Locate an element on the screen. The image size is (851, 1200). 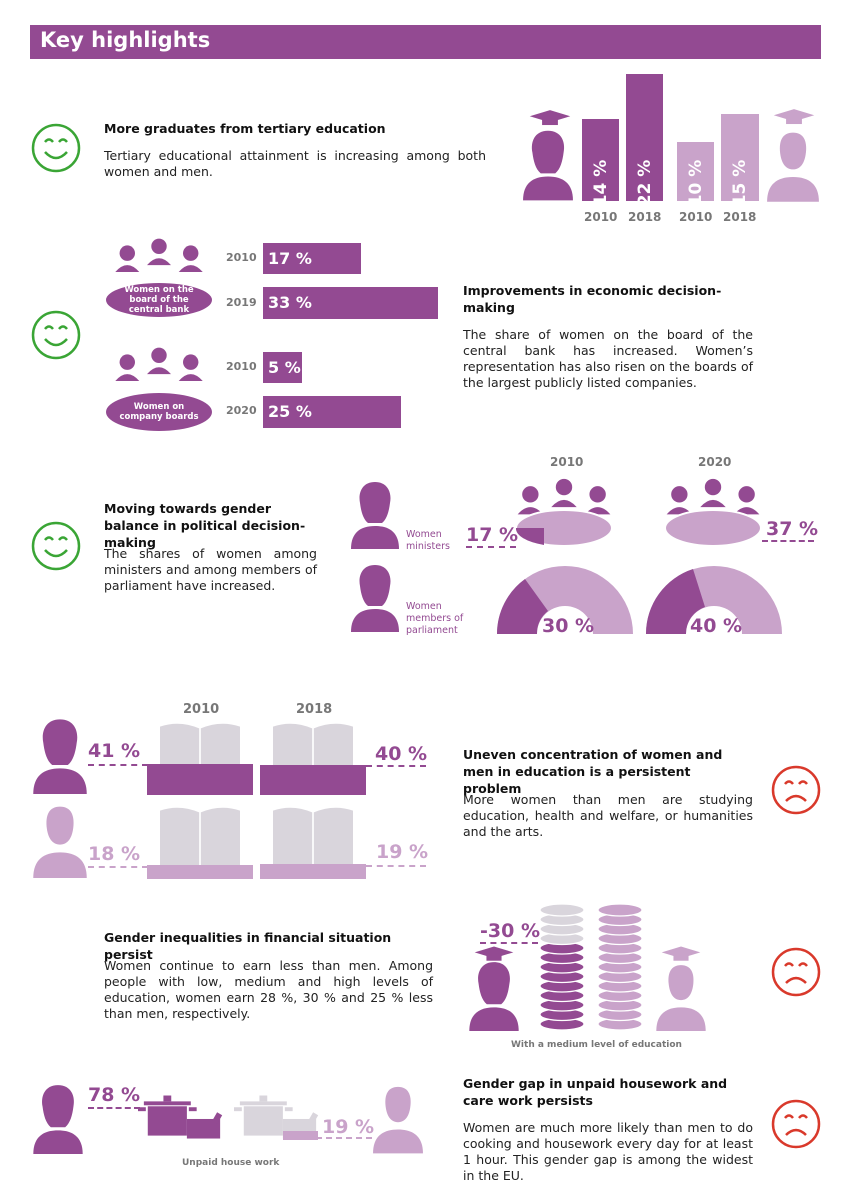
housework-men-value: 19 % is located at coordinates (348, 1127).